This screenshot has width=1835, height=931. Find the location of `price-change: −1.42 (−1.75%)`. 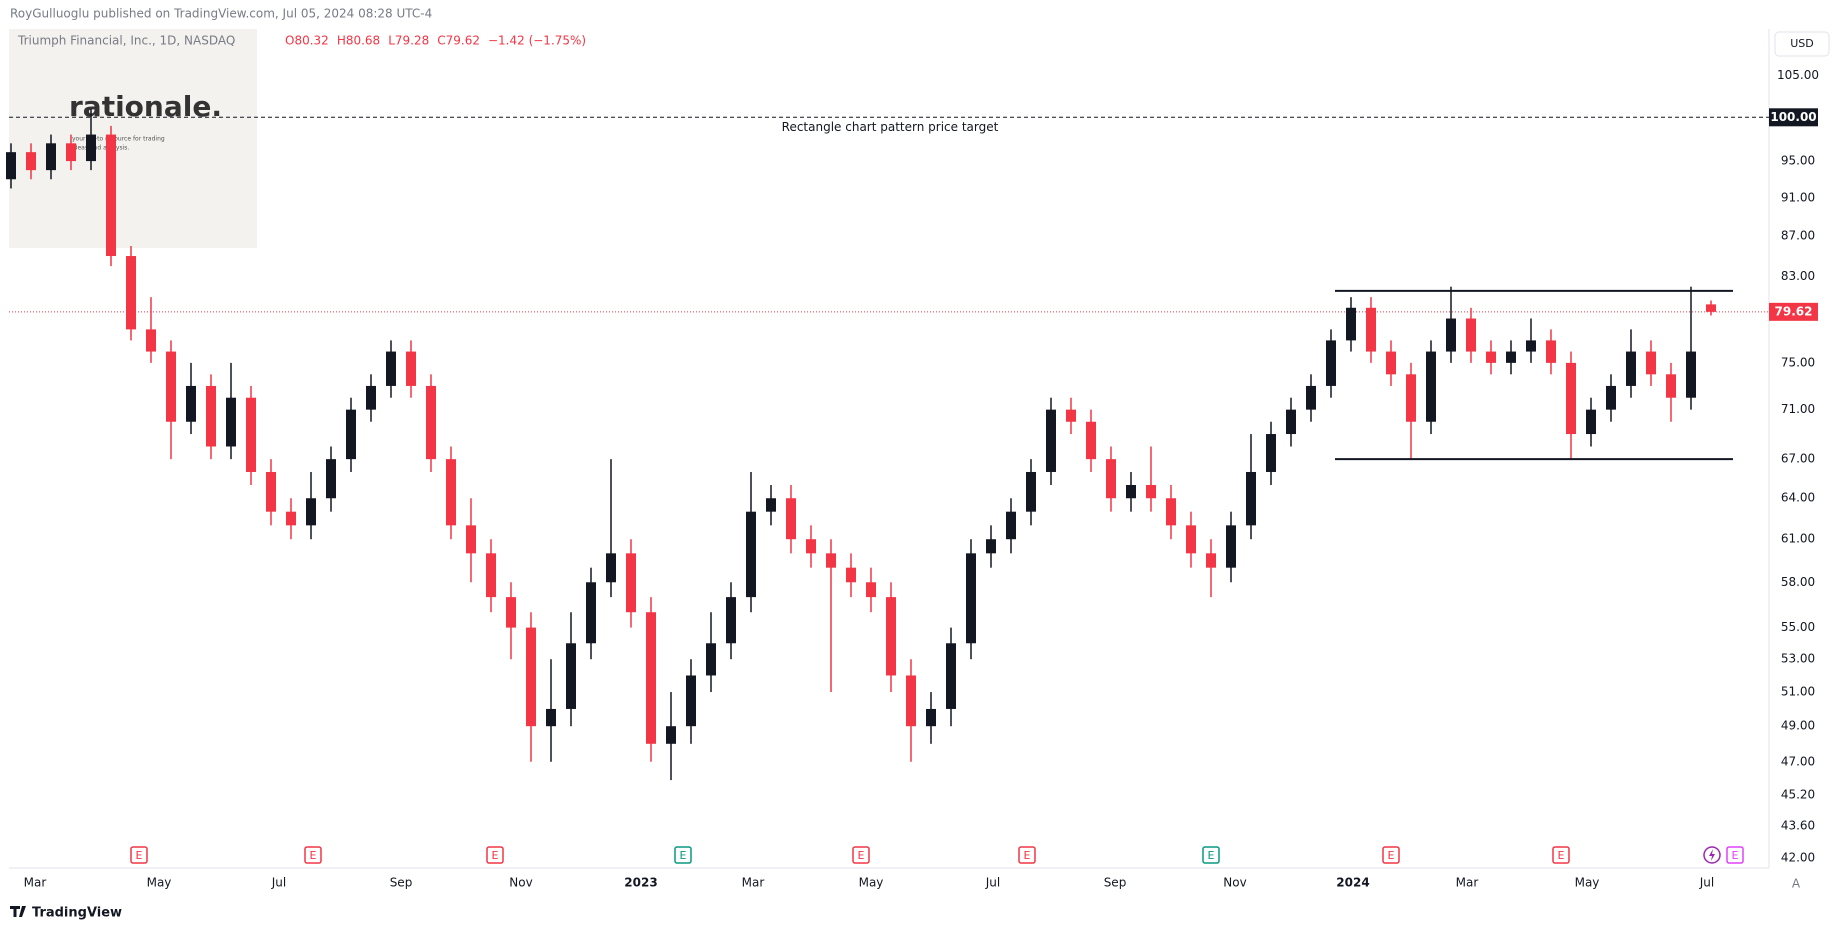

price-change: −1.42 (−1.75%) is located at coordinates (537, 41).